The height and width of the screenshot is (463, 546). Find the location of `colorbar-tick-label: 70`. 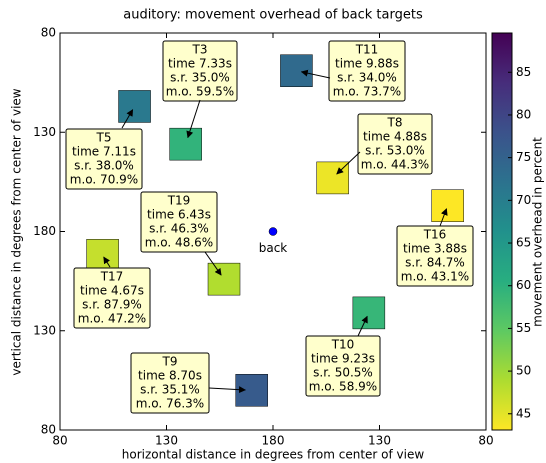

colorbar-tick-label: 70 is located at coordinates (523, 200).